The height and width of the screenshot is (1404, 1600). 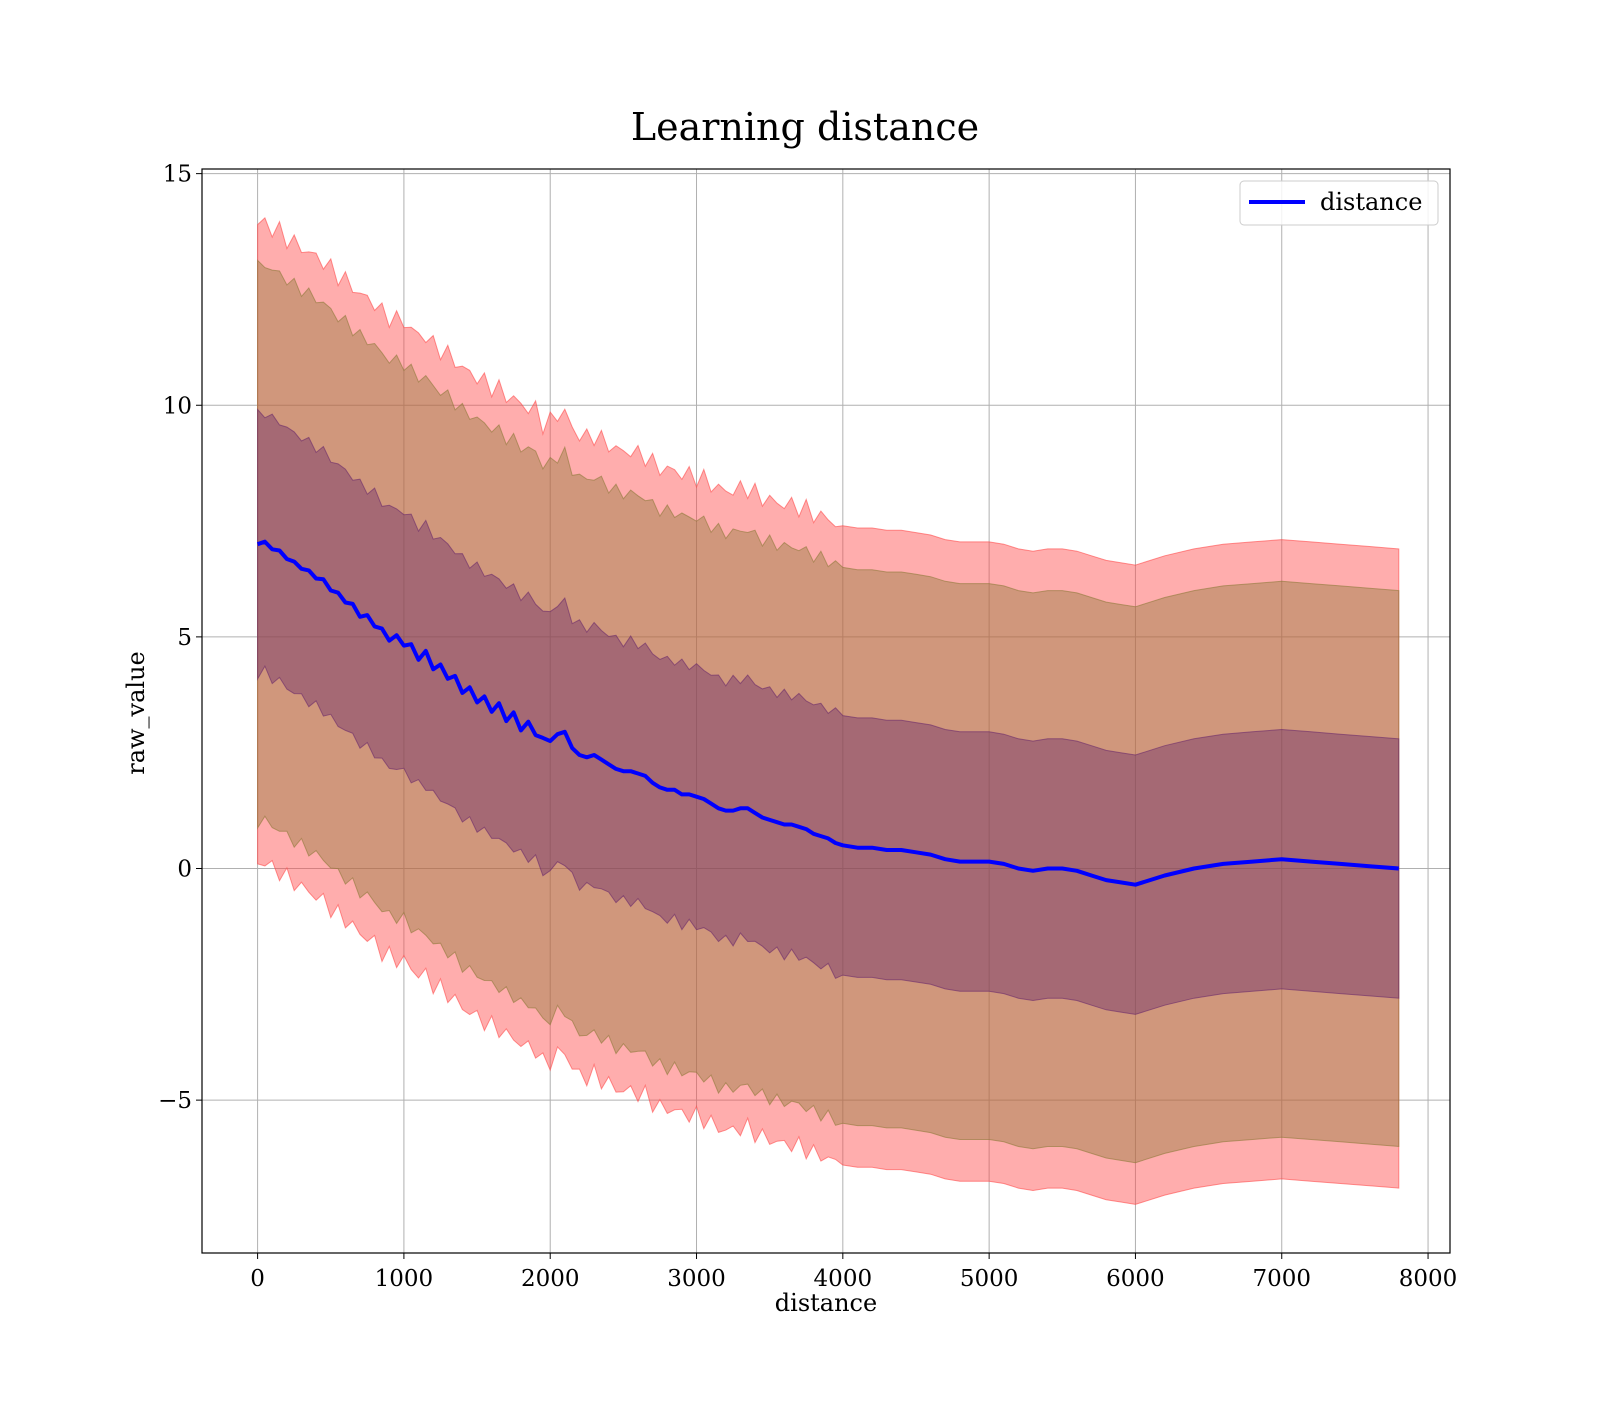 What do you see at coordinates (257, 1279) in the screenshot?
I see `x-tick-label: 0` at bounding box center [257, 1279].